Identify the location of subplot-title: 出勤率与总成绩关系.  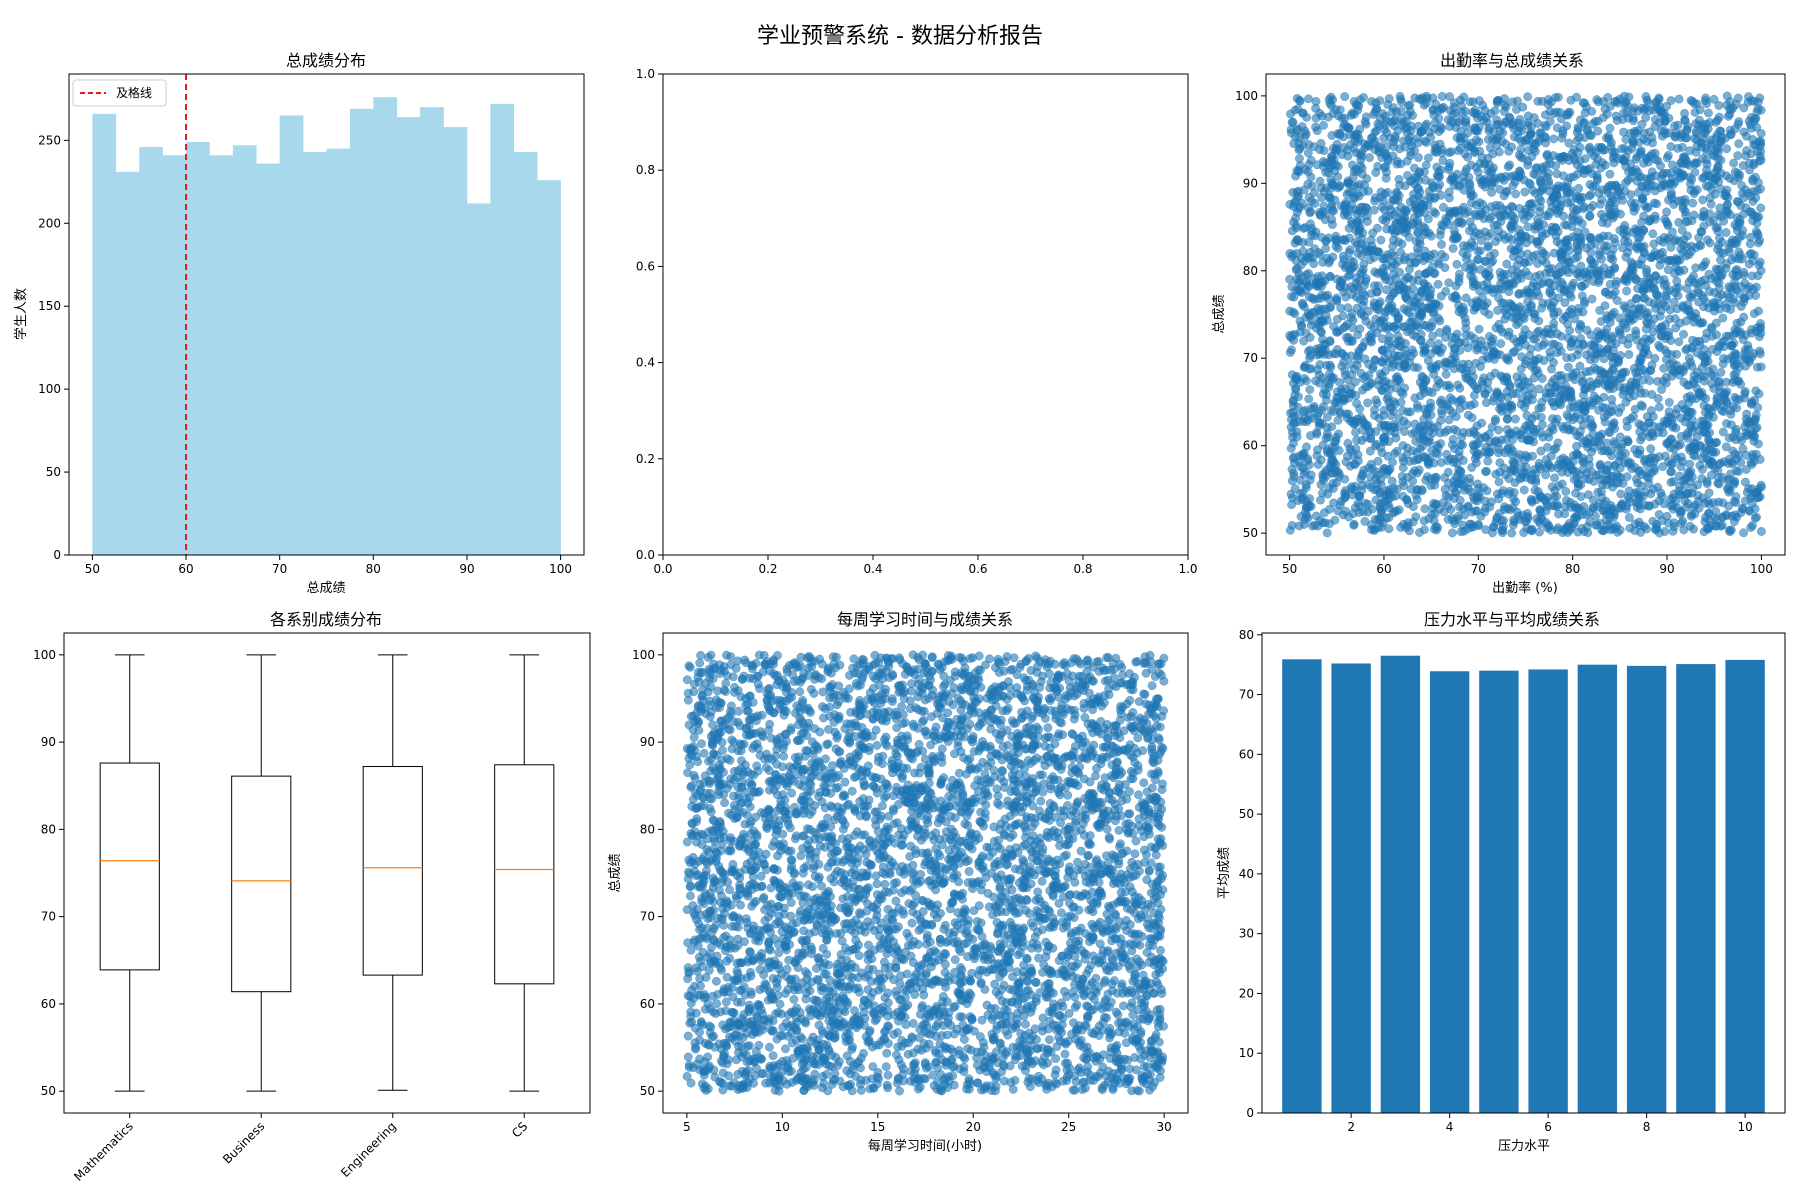
(1512, 60).